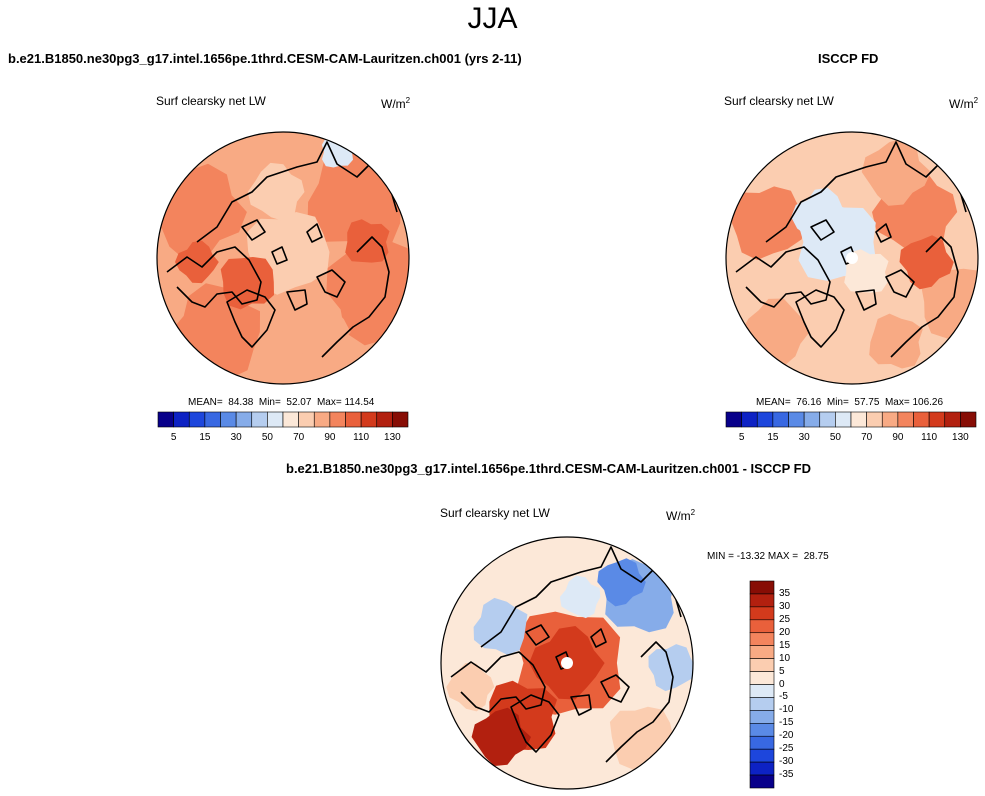 The width and height of the screenshot is (985, 796). Describe the element at coordinates (786, 749) in the screenshot. I see `colorbar-tick-label: -25` at that location.